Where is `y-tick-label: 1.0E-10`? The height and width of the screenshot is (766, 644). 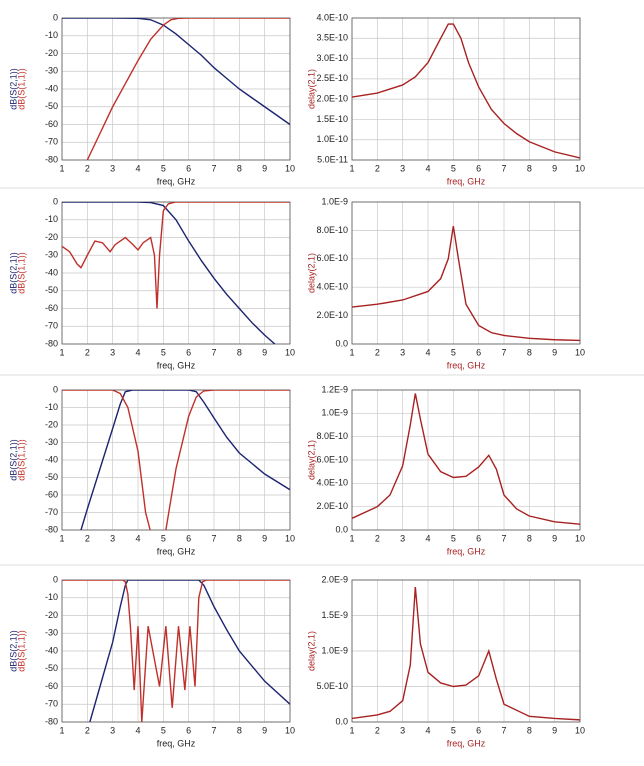 y-tick-label: 1.0E-10 is located at coordinates (332, 139).